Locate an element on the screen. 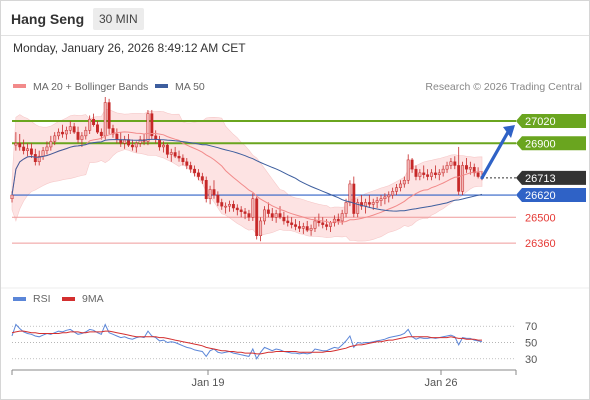  rsi-legend-label: RSI is located at coordinates (42, 299).